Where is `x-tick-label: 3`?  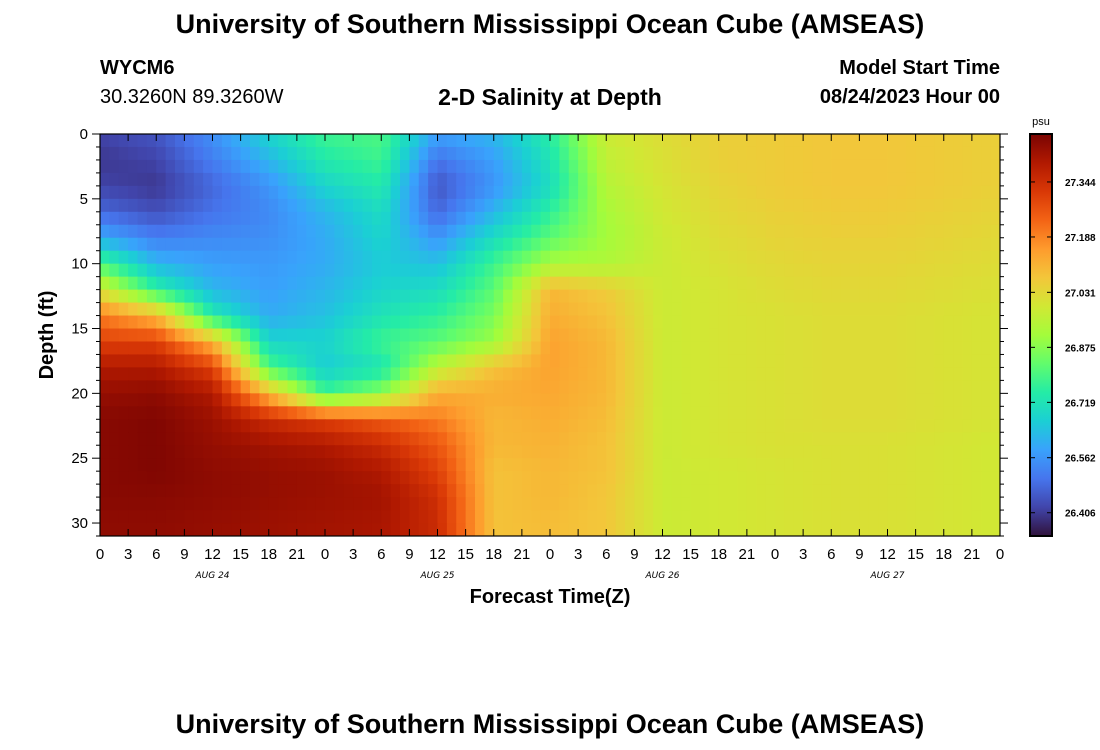
x-tick-label: 3 is located at coordinates (353, 554).